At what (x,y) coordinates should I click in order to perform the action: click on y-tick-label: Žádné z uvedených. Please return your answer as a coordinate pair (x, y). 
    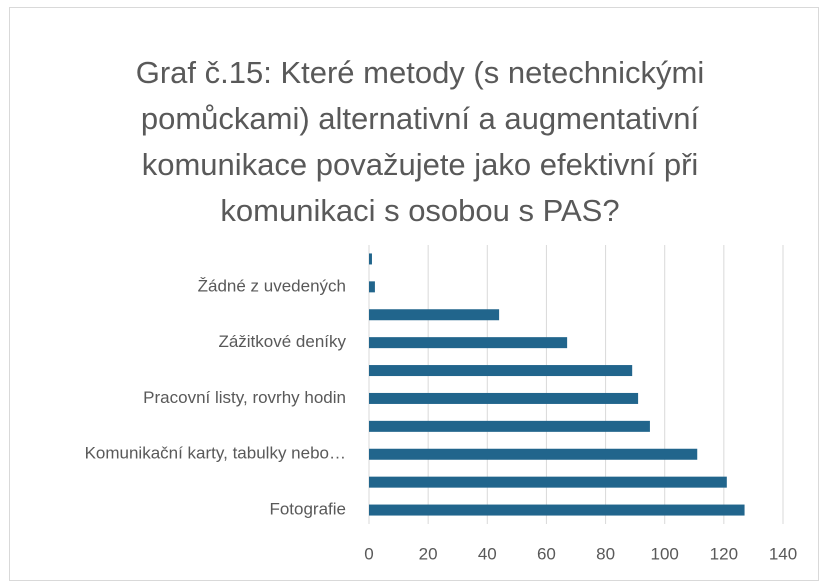
    Looking at the image, I should click on (272, 285).